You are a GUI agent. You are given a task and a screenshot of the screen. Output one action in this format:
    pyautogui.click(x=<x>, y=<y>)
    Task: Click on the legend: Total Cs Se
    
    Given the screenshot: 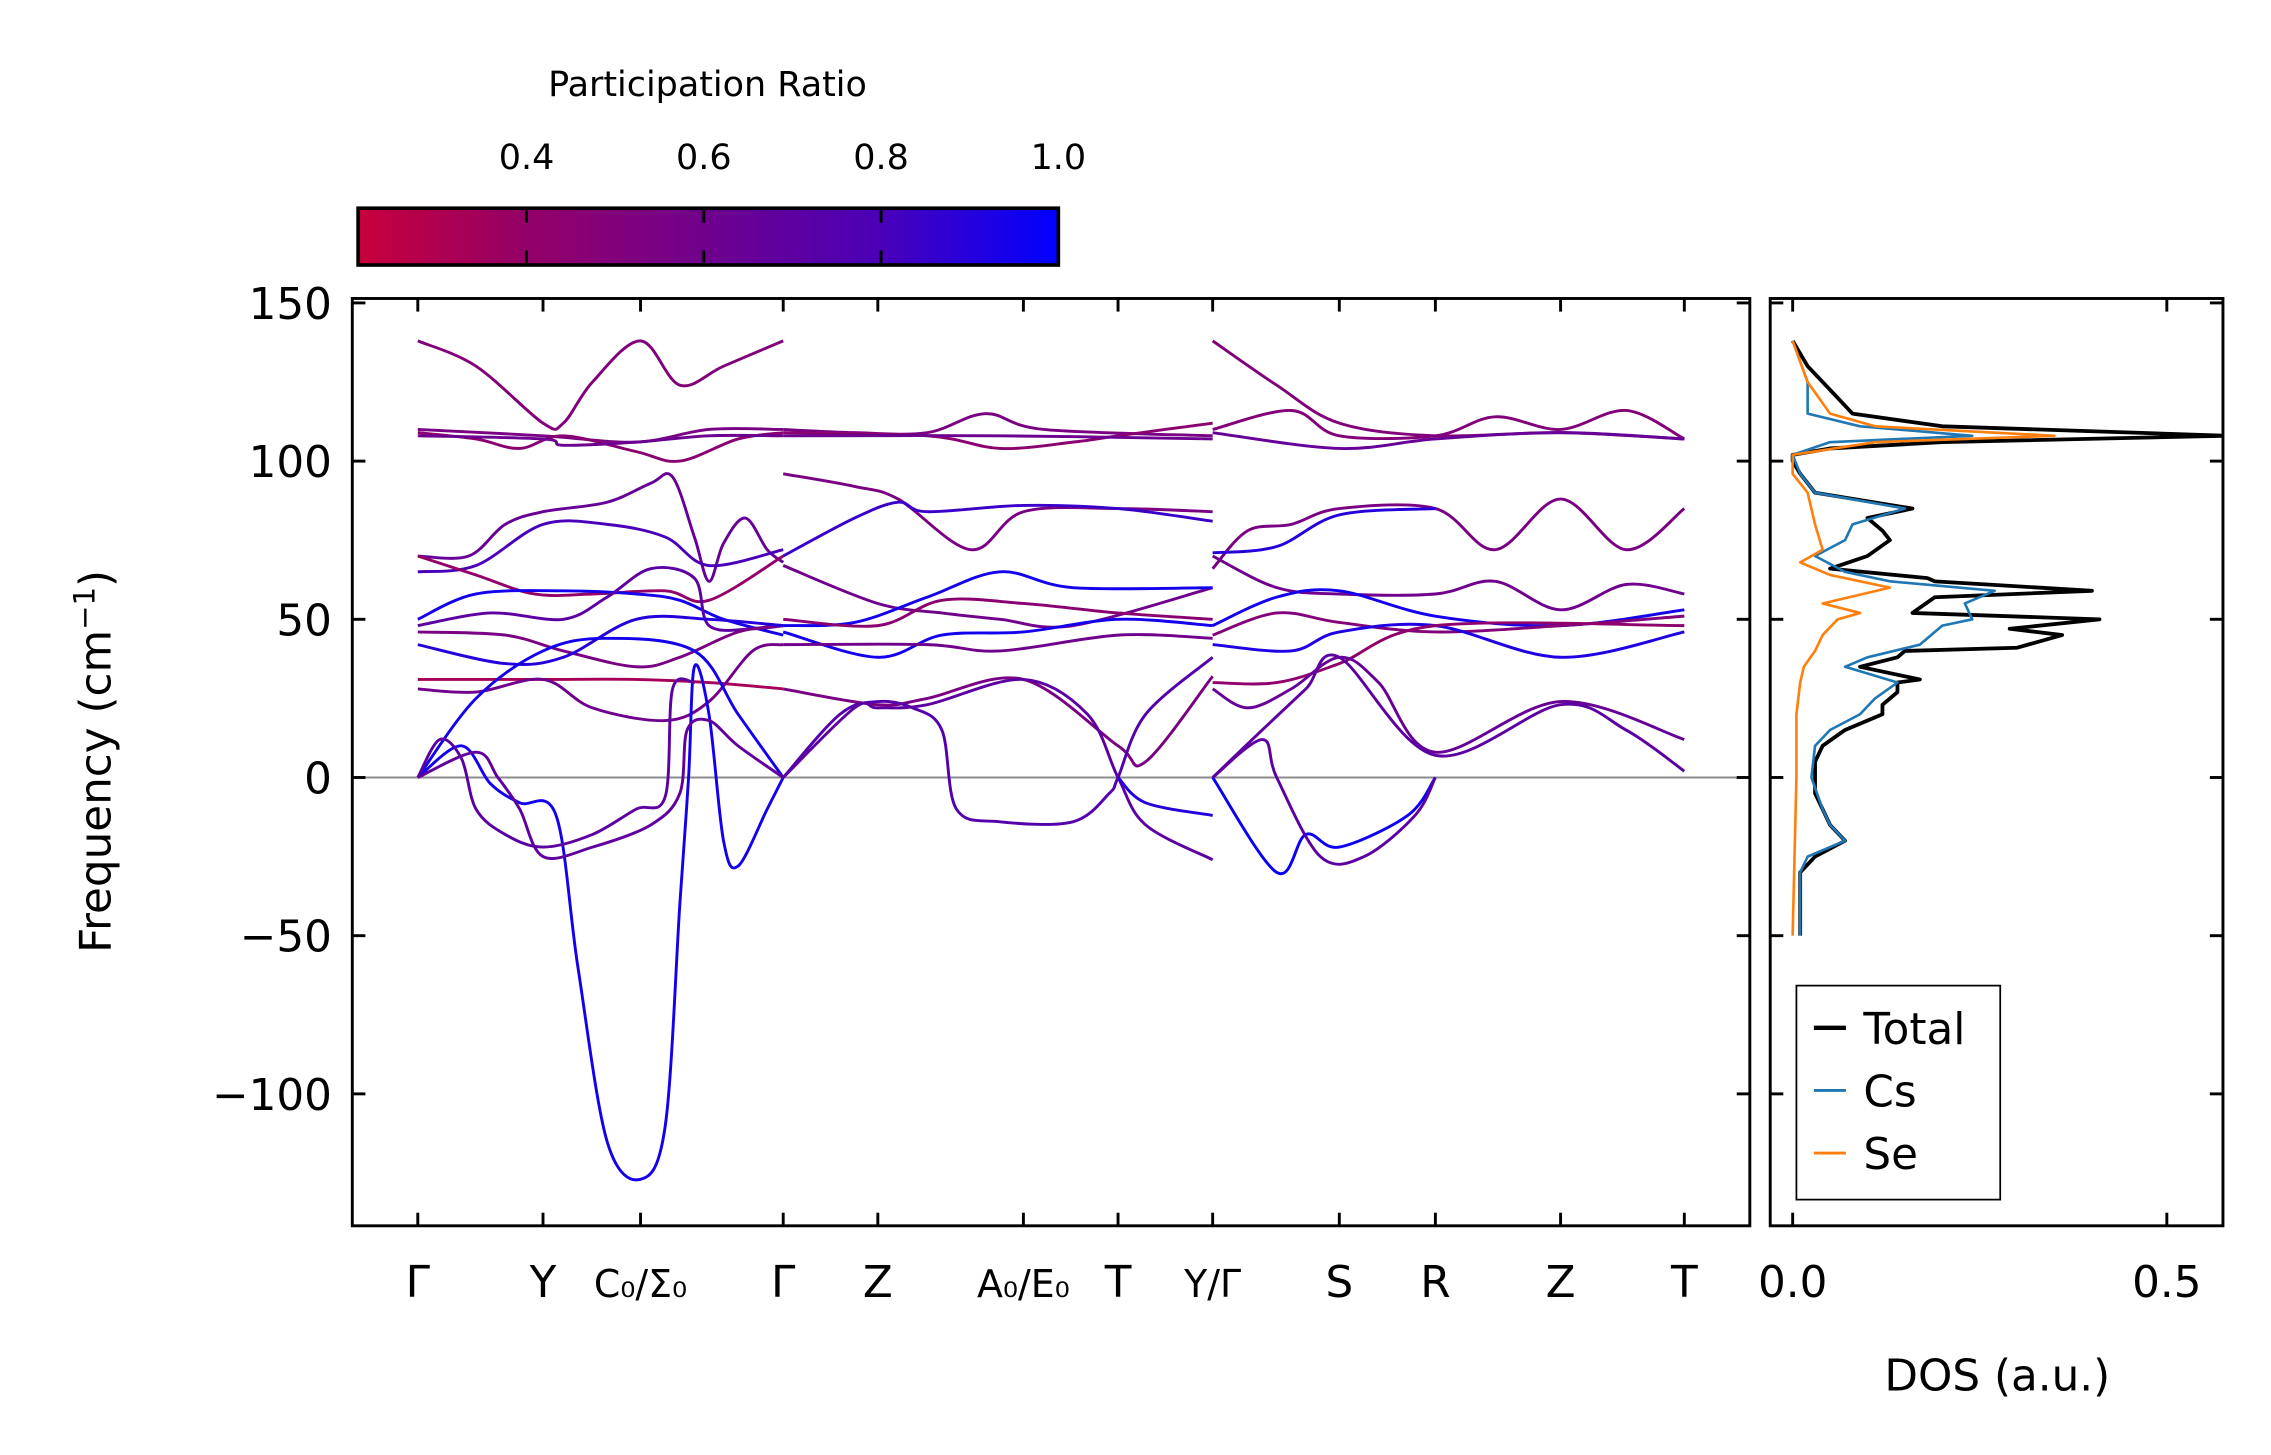 What is the action you would take?
    pyautogui.click(x=1898, y=1092)
    